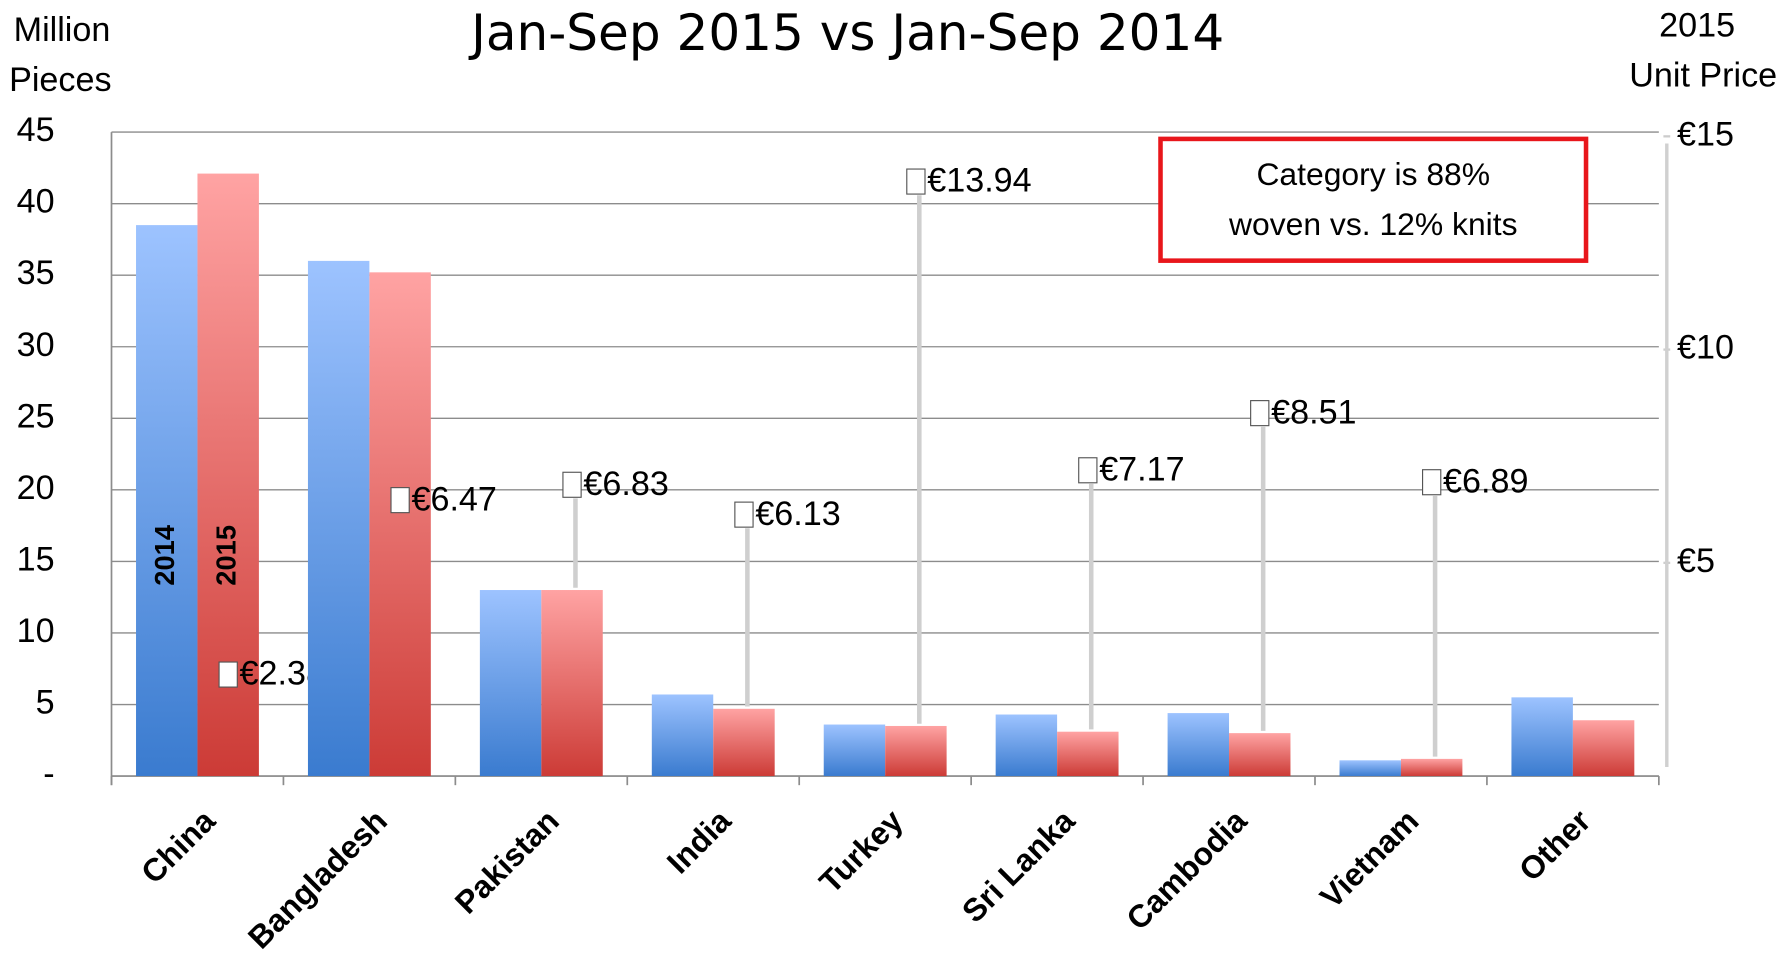 Image resolution: width=1784 pixels, height=973 pixels. Describe the element at coordinates (60, 80) in the screenshot. I see `y-axis-title: Pieces` at that location.